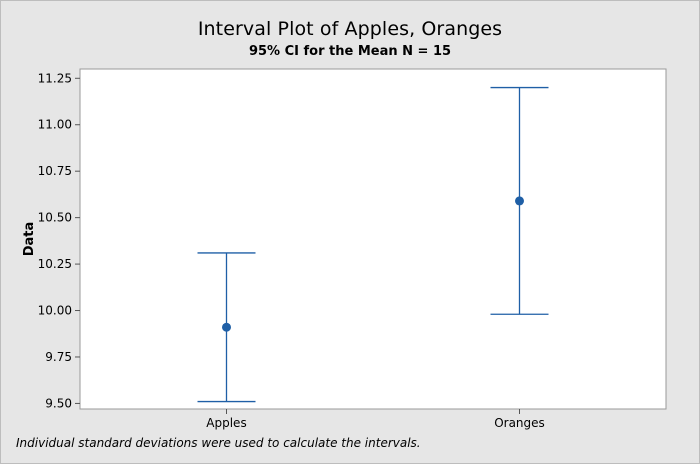 The width and height of the screenshot is (700, 464). I want to click on x-axis: Apples Oranges, so click(375, 419).